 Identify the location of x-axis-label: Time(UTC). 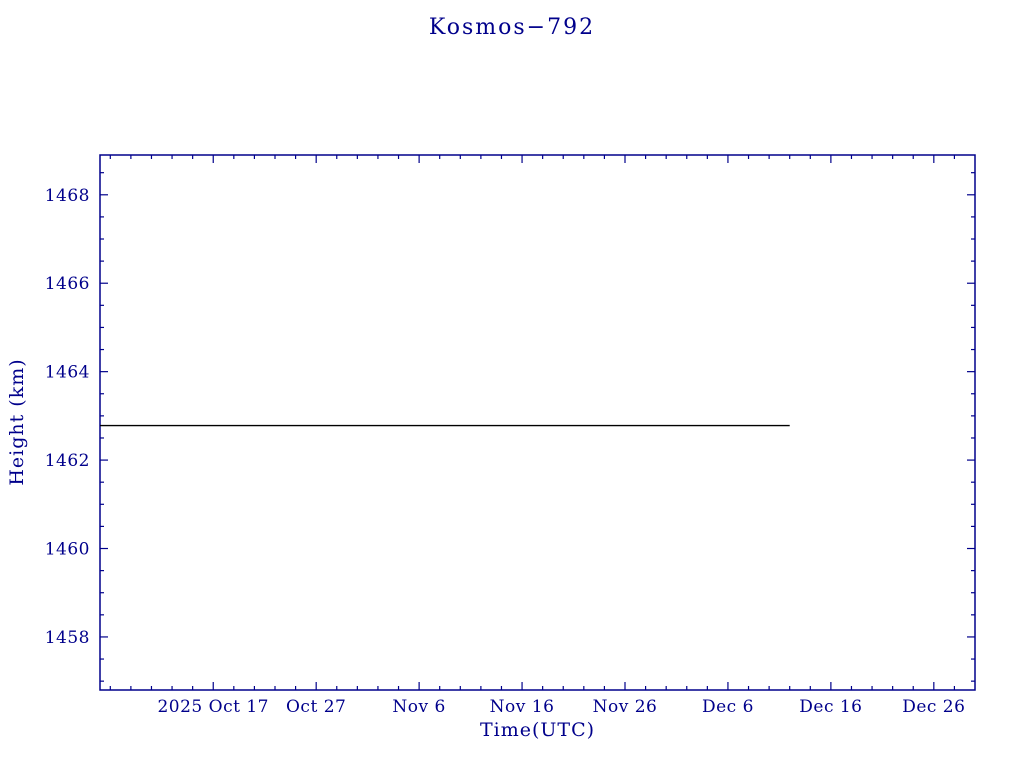
(537, 730).